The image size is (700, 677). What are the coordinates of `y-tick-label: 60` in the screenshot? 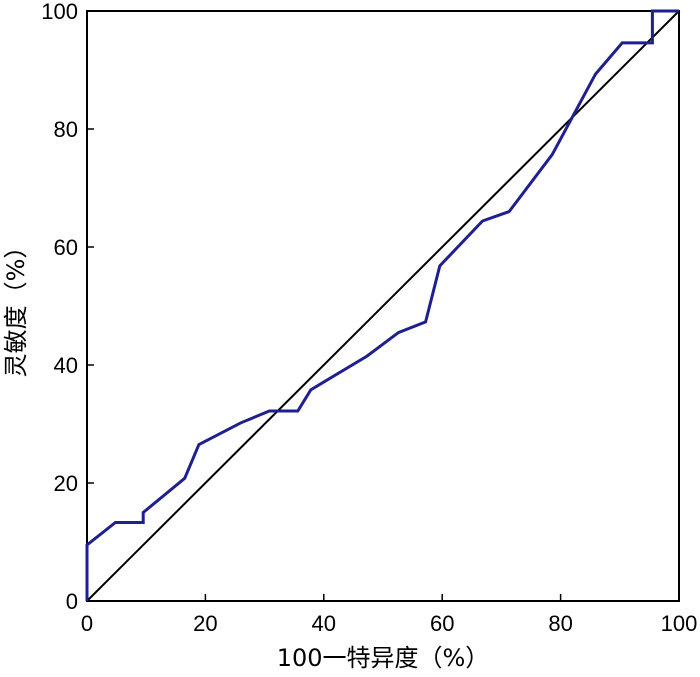 It's located at (66, 247).